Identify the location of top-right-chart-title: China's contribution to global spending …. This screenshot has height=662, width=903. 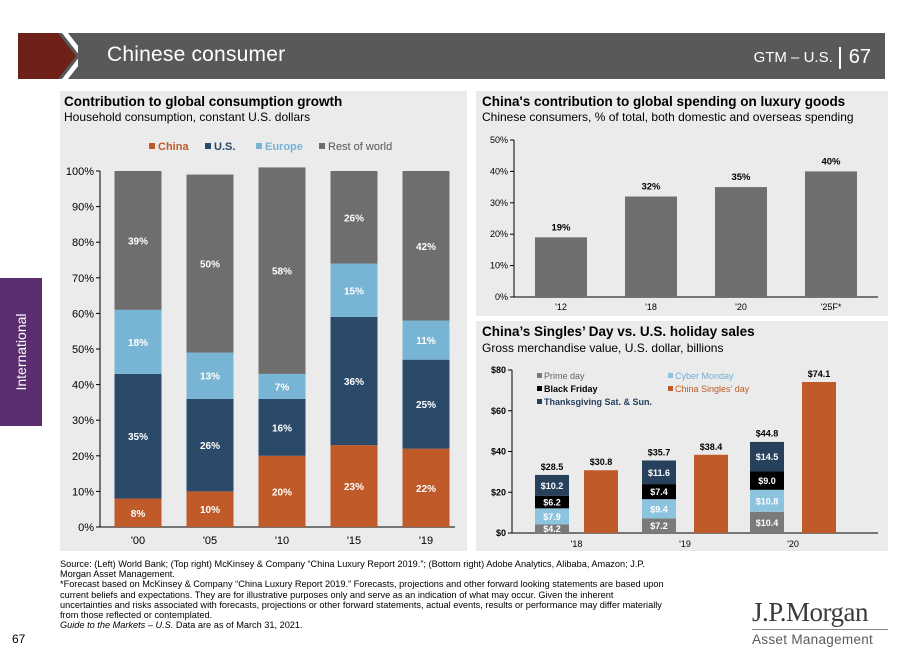
(664, 101).